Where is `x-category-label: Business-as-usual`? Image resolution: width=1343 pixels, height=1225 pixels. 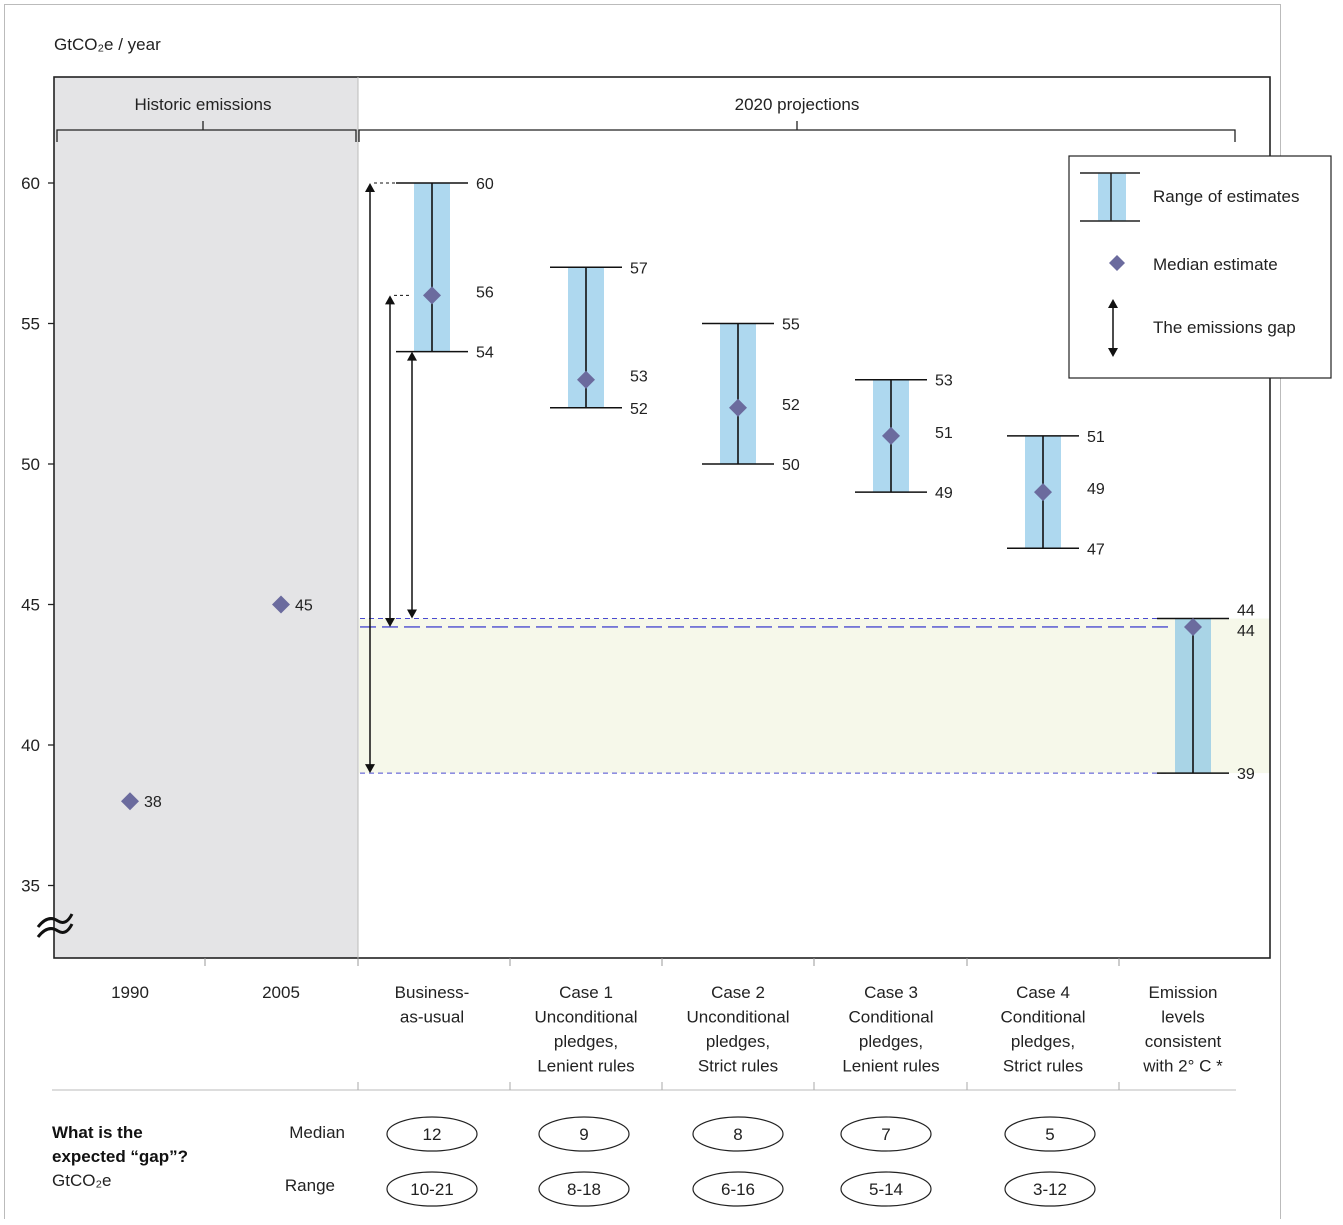
x-category-label: Business-as-usual is located at coordinates (432, 1005).